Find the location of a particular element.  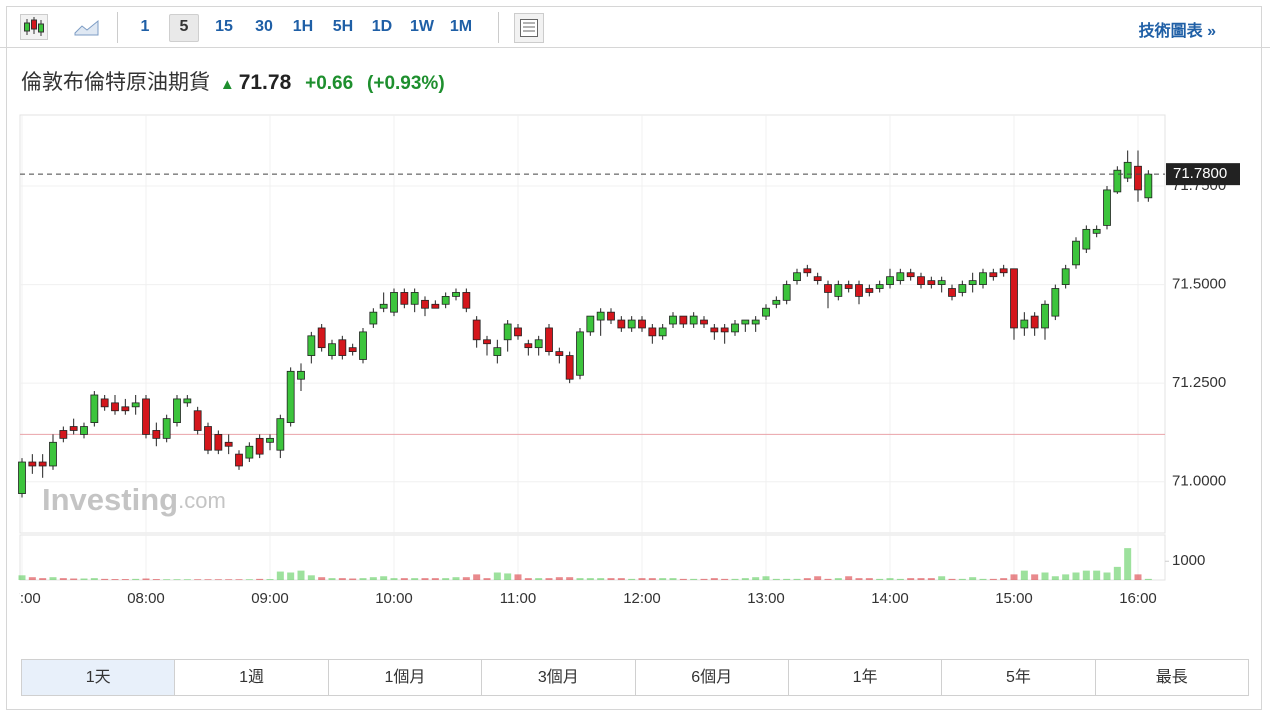

range-tab: 6個月 is located at coordinates (711, 677).